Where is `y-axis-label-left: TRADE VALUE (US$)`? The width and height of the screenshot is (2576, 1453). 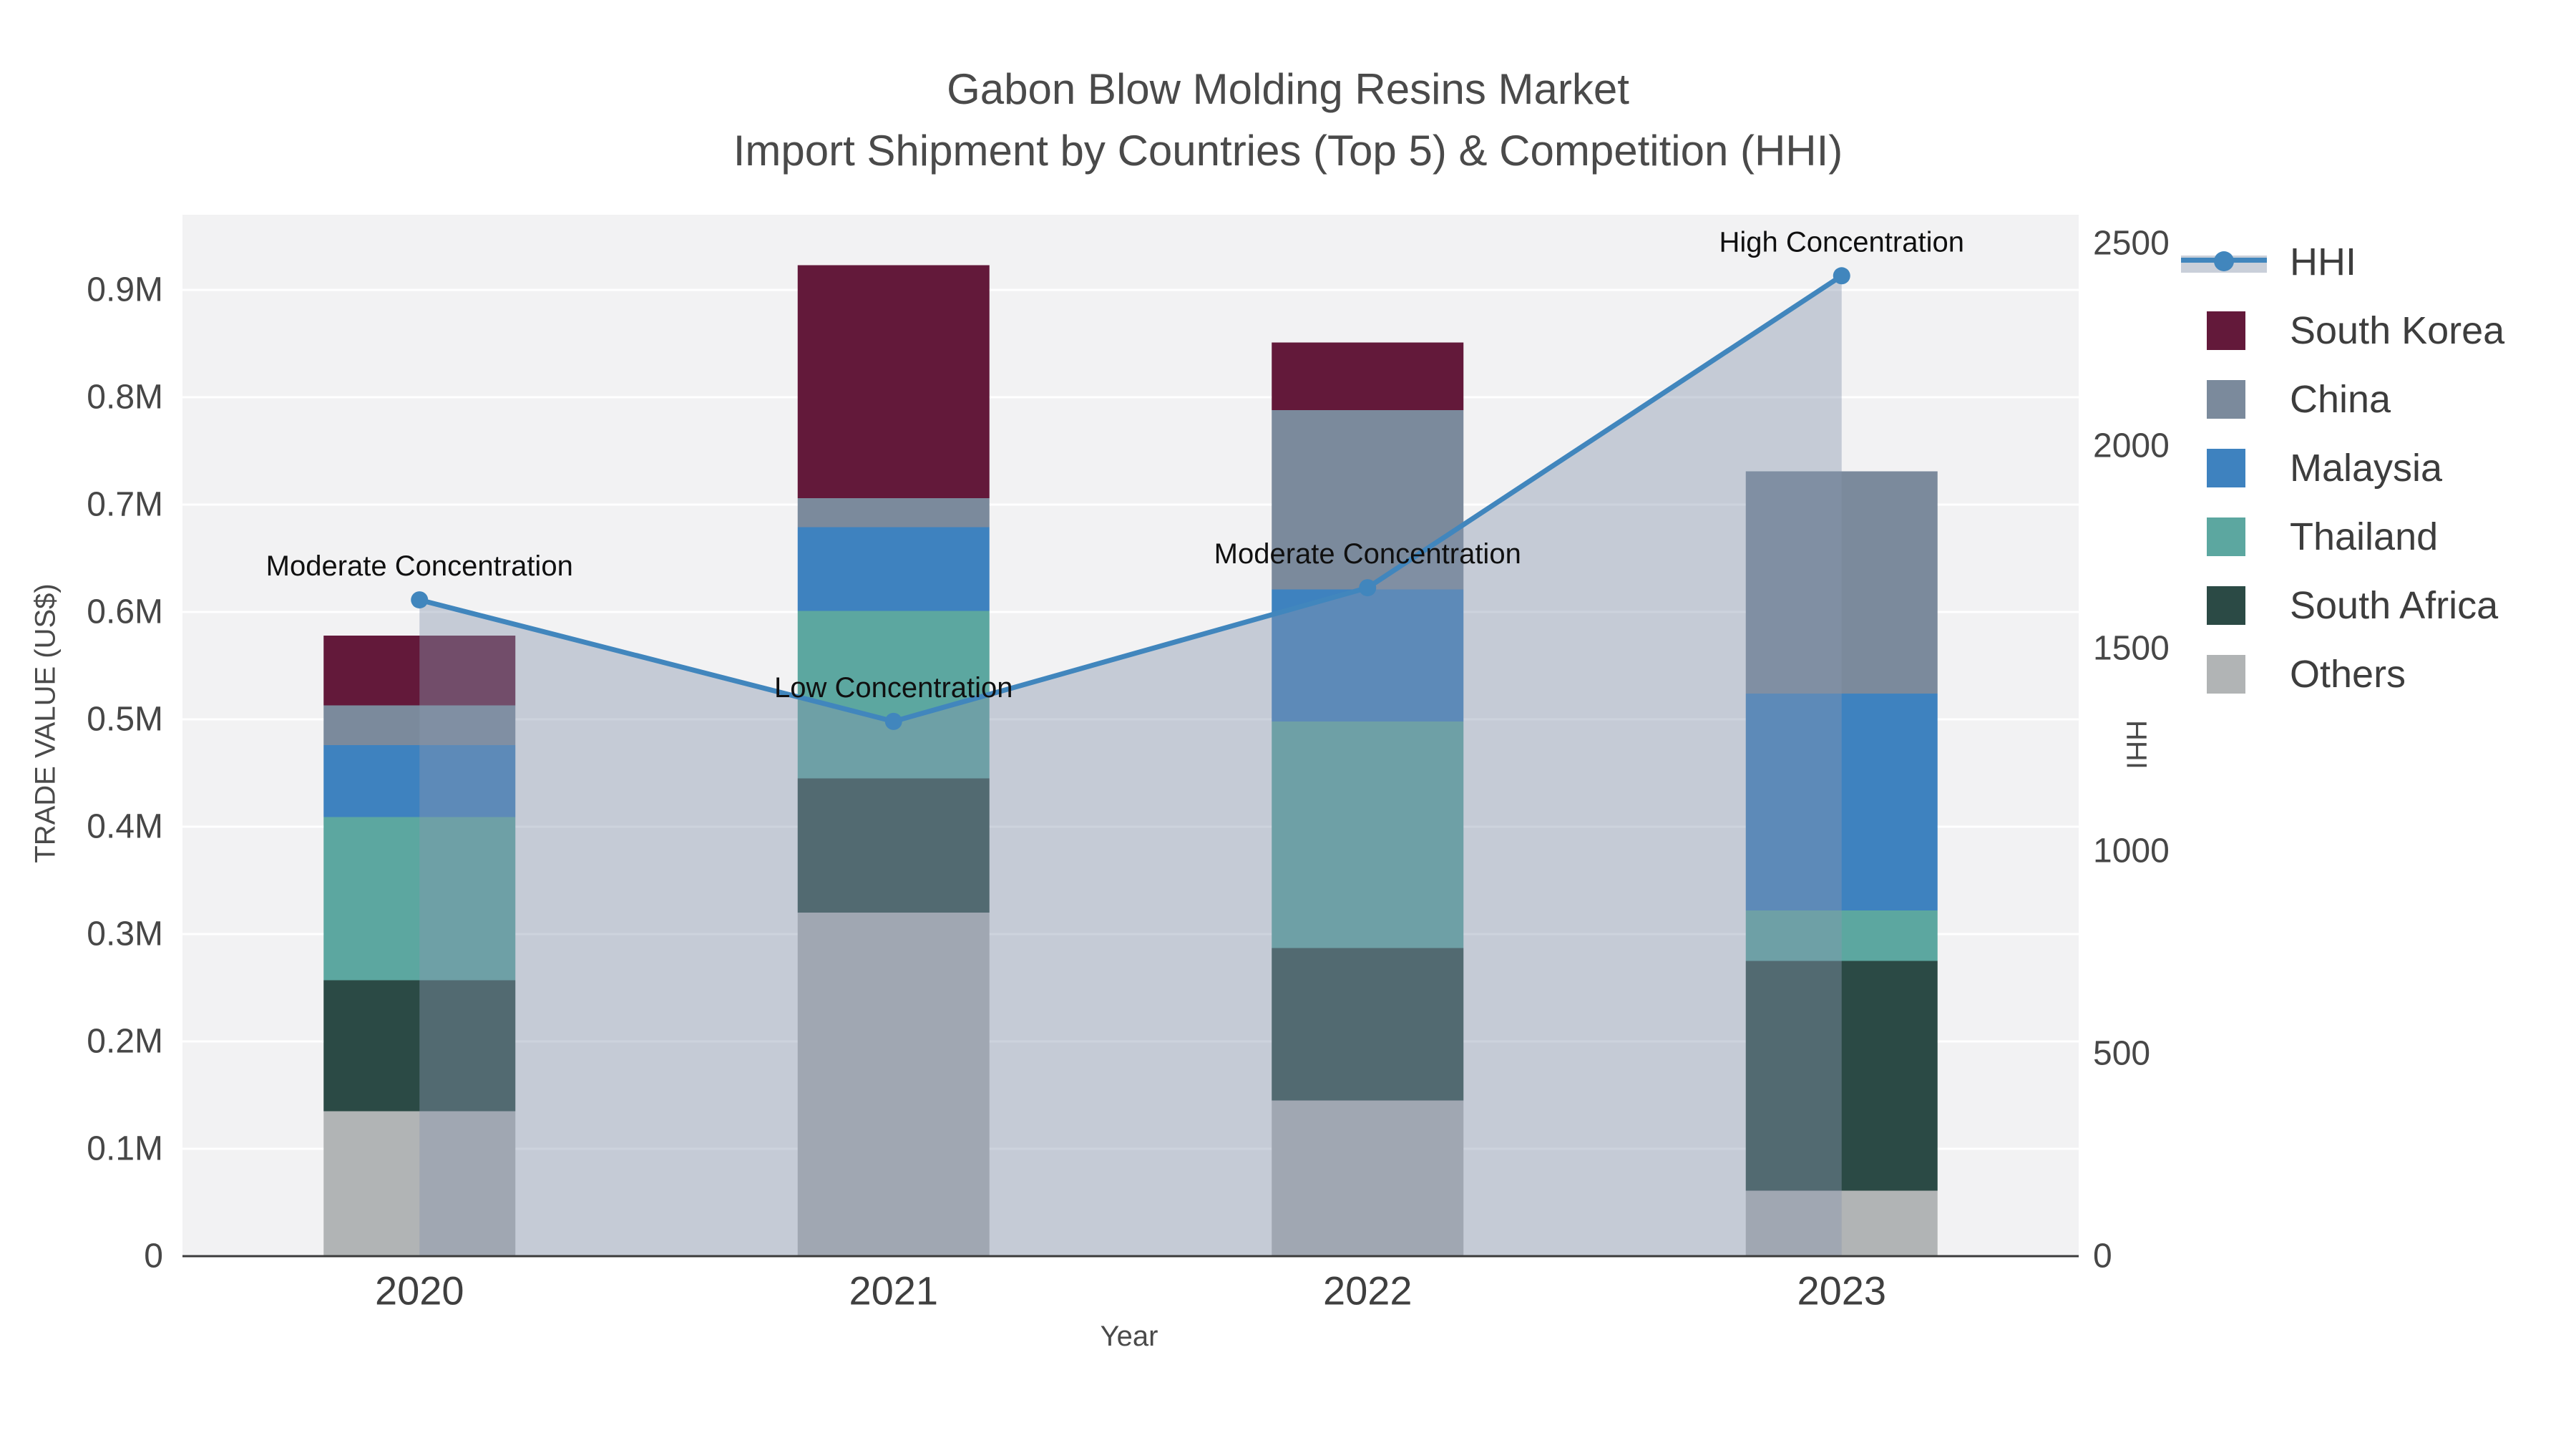
y-axis-label-left: TRADE VALUE (US$) is located at coordinates (45, 723).